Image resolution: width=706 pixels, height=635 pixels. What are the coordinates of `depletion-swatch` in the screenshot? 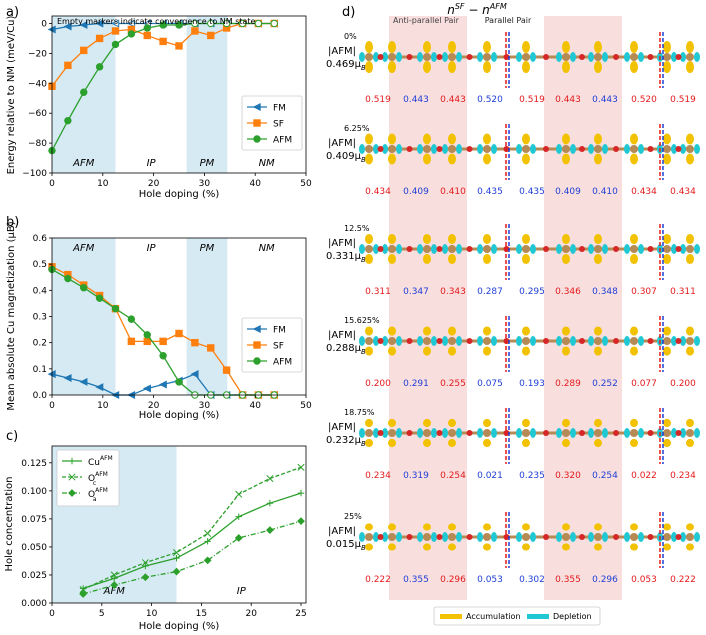 It's located at (538, 616).